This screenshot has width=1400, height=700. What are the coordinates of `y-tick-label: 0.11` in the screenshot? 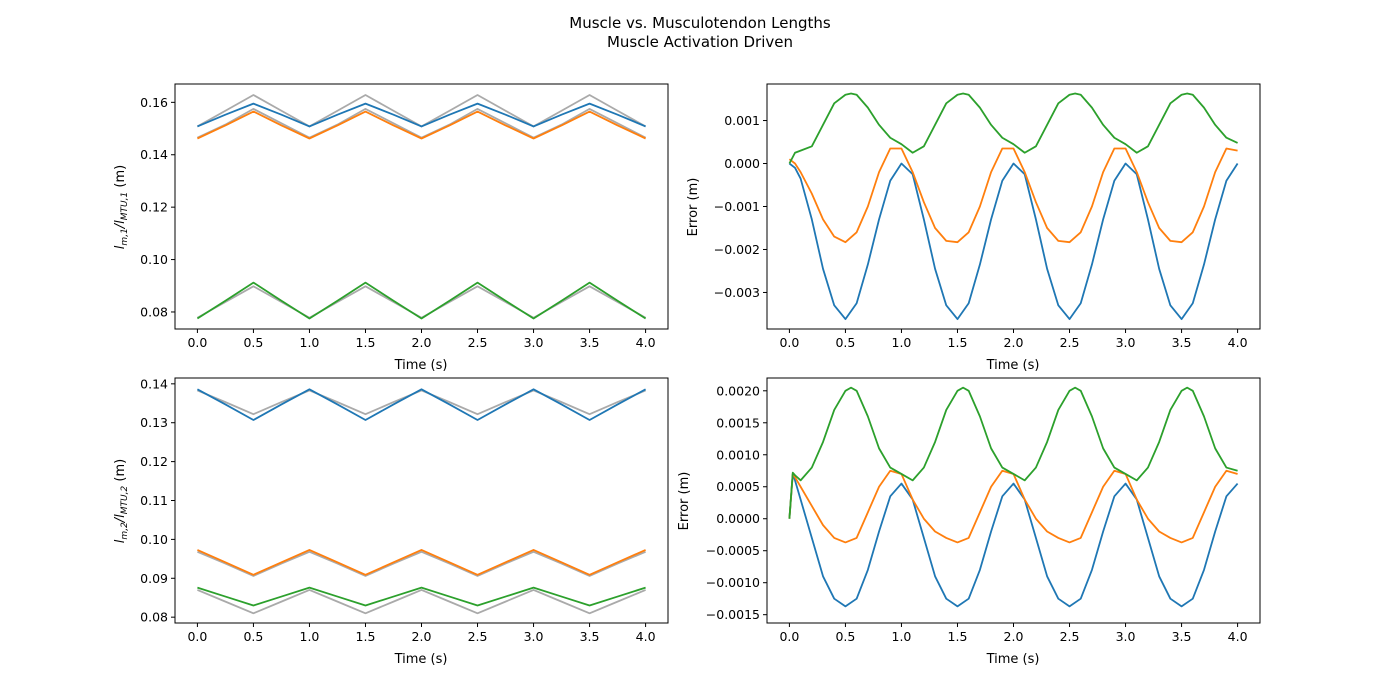 It's located at (154, 500).